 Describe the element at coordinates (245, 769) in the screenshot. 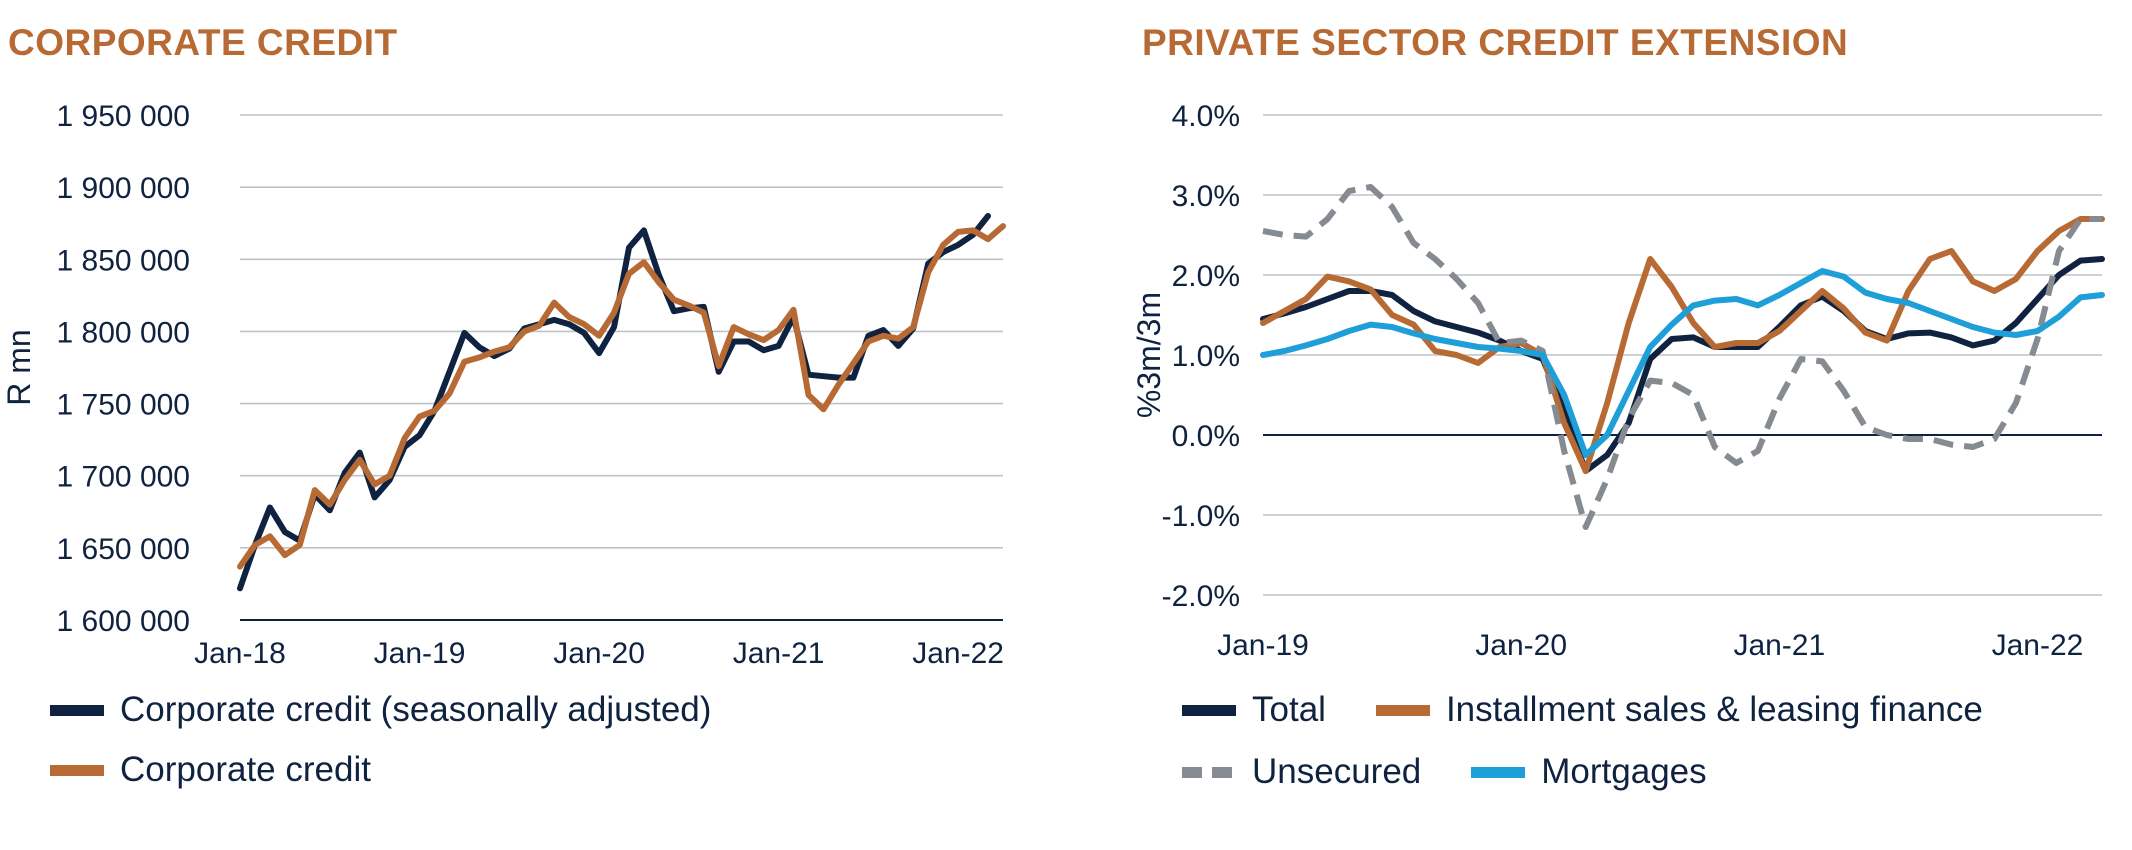

I see `legend-label: Corporate credit` at that location.